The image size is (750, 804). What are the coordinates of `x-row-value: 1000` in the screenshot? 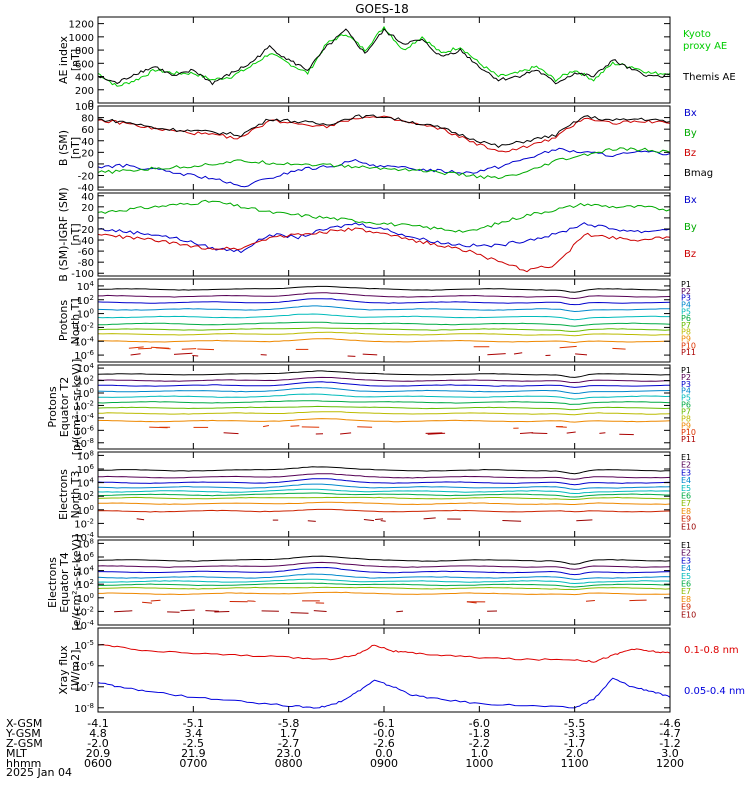 It's located at (479, 763).